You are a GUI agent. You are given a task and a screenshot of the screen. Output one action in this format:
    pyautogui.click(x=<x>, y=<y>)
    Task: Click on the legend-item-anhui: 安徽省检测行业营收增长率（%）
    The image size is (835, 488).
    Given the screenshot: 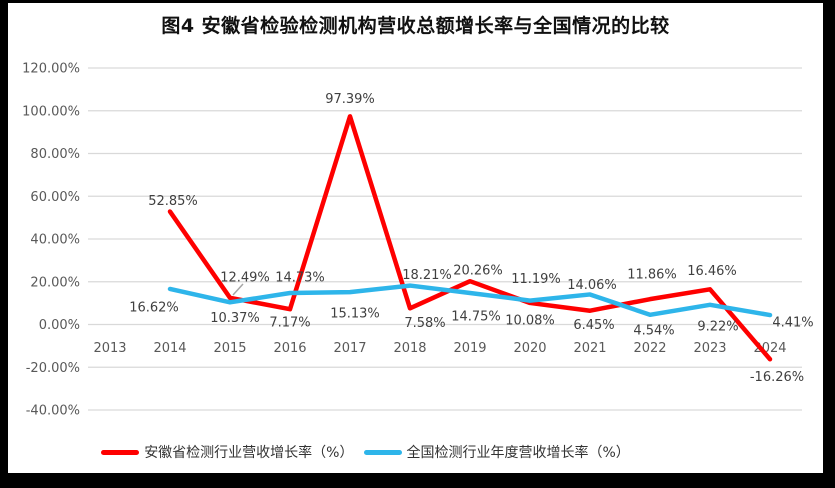 What is the action you would take?
    pyautogui.click(x=227, y=452)
    